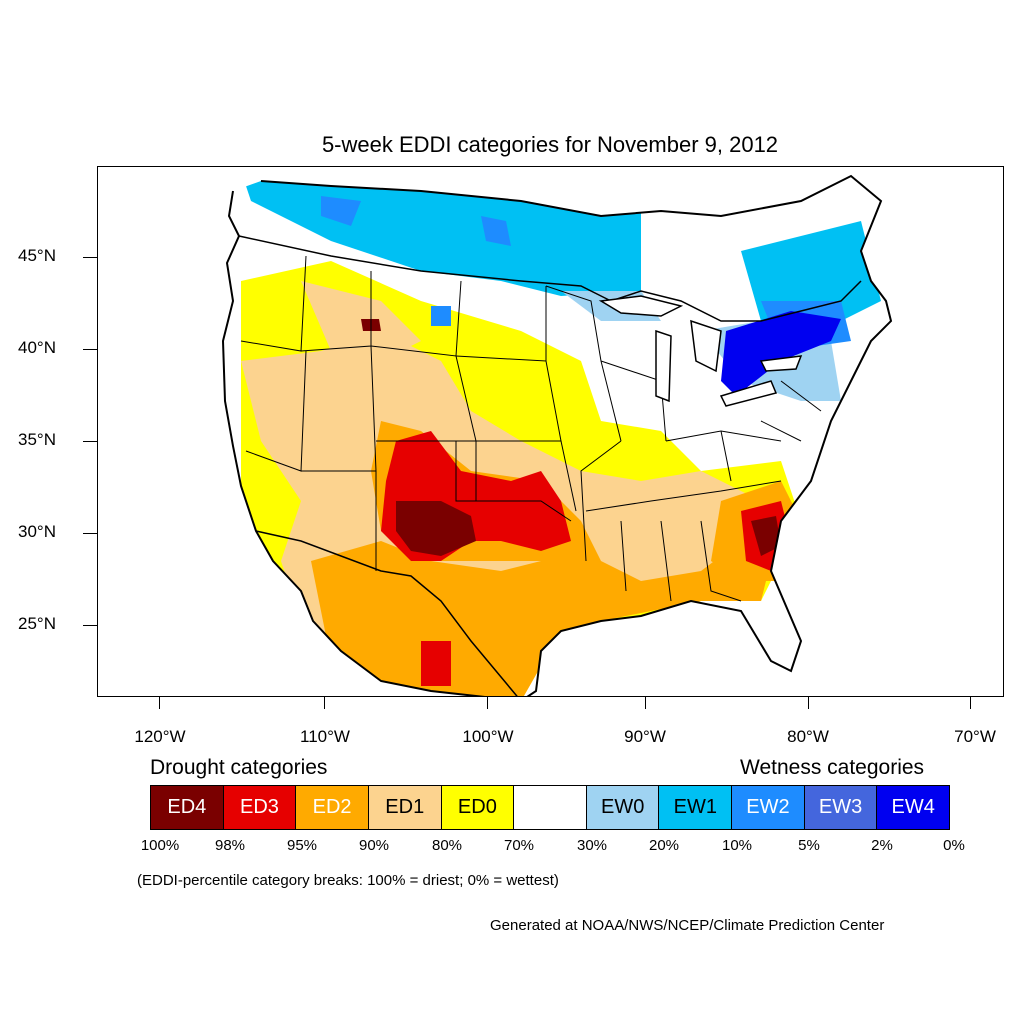 The image size is (1024, 1024). Describe the element at coordinates (700, 351) in the screenshot. I see `great-lakes` at that location.